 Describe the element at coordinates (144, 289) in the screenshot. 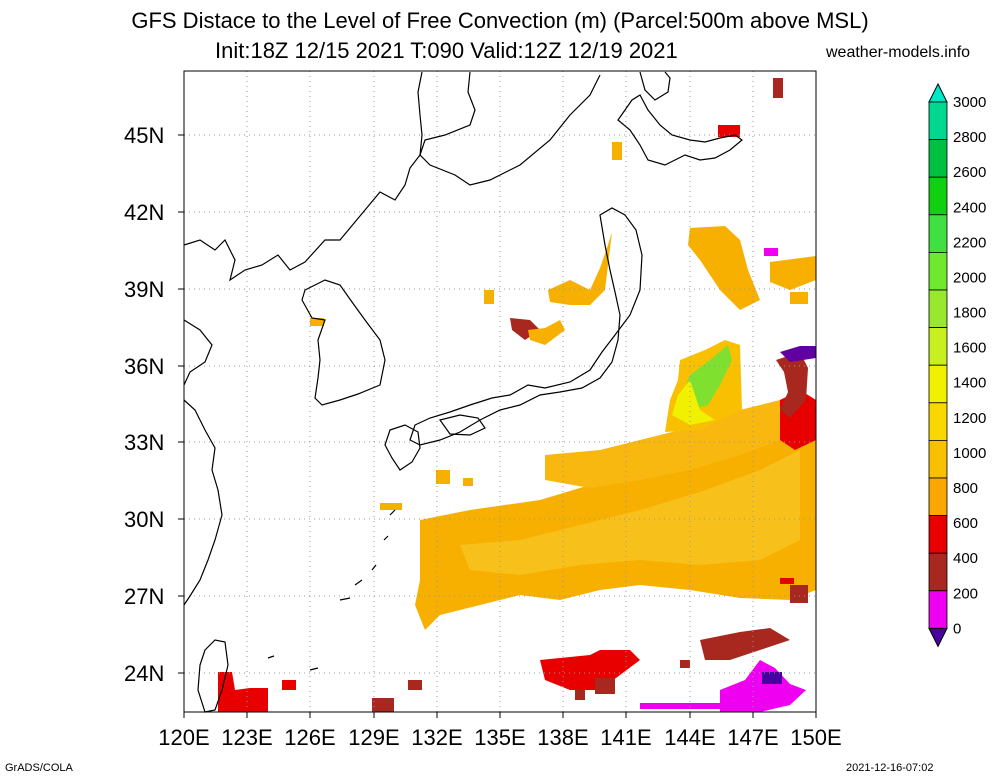

I see `lat-label: 39N` at that location.